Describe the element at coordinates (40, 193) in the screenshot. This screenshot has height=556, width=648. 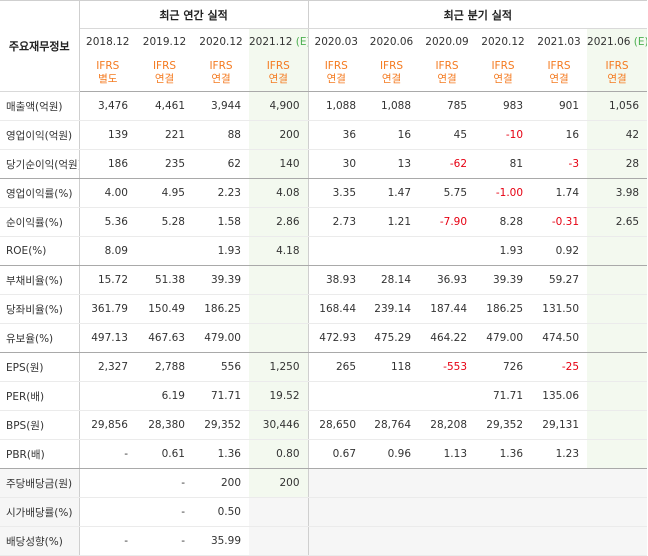
I see `row-label: 영업이익률(%)` at that location.